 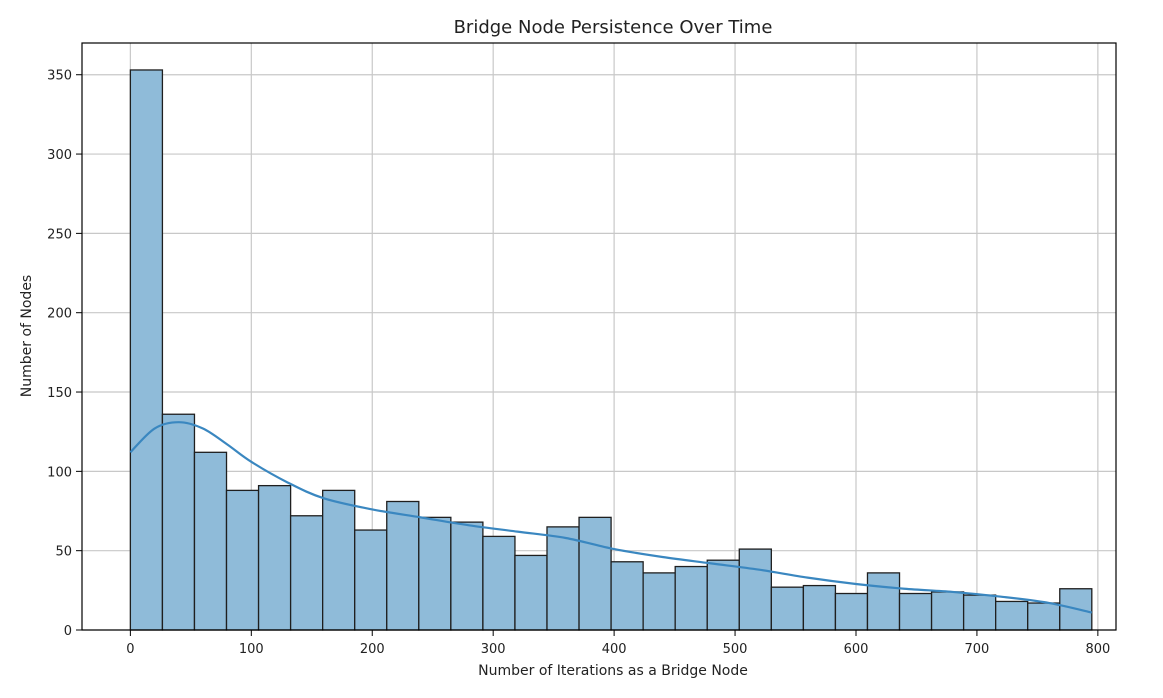 I want to click on chart-title: Bridge Node Persistence Over Time, so click(x=613, y=27).